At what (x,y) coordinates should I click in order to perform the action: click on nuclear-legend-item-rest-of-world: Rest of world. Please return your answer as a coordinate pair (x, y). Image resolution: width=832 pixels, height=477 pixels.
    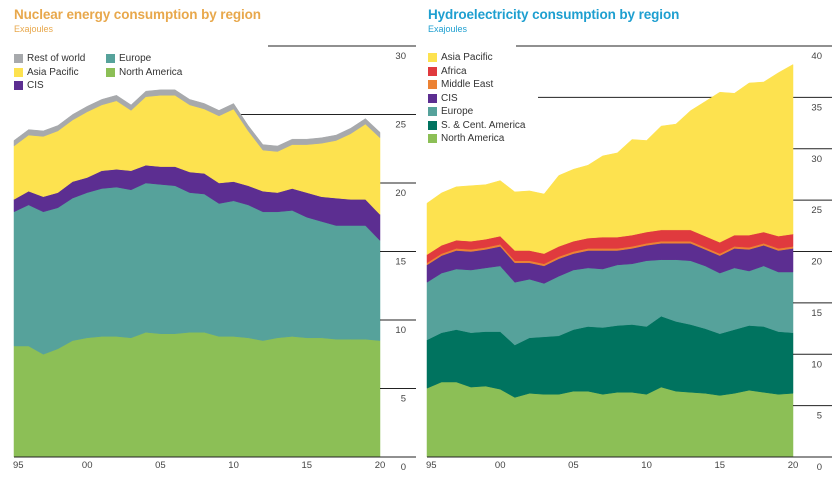
    Looking at the image, I should click on (60, 59).